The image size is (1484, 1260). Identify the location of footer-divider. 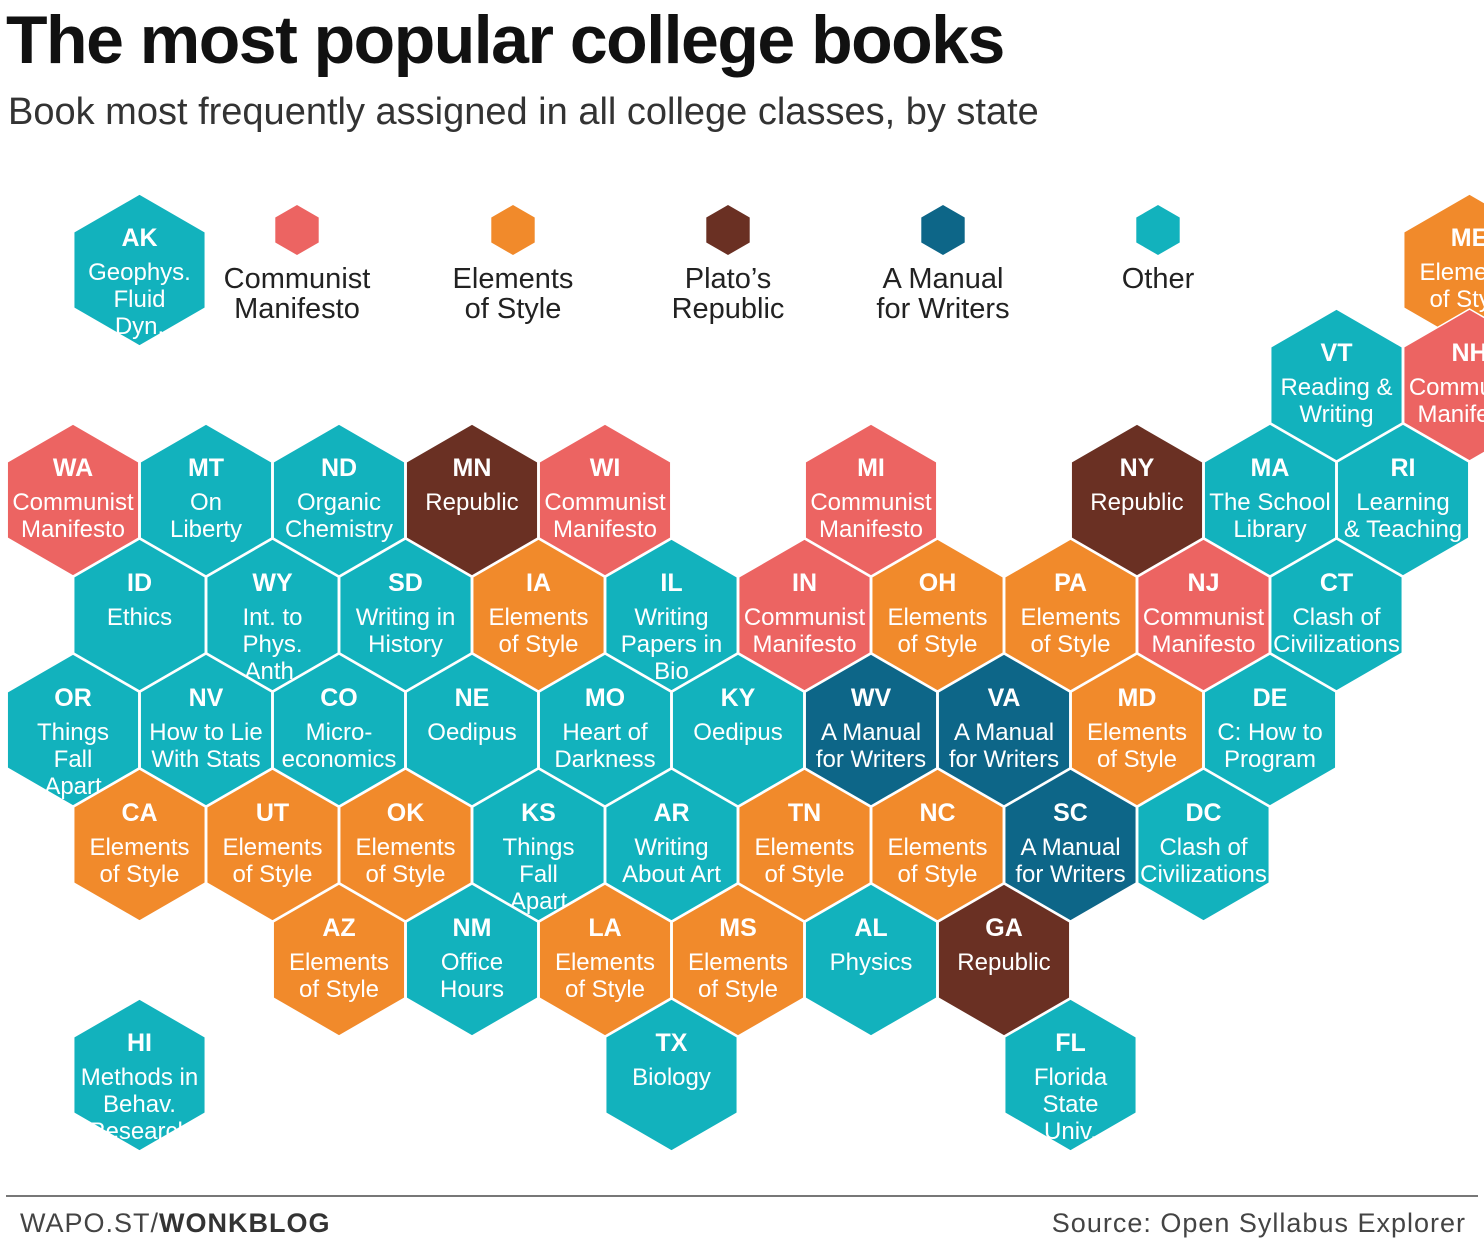
(742, 1196).